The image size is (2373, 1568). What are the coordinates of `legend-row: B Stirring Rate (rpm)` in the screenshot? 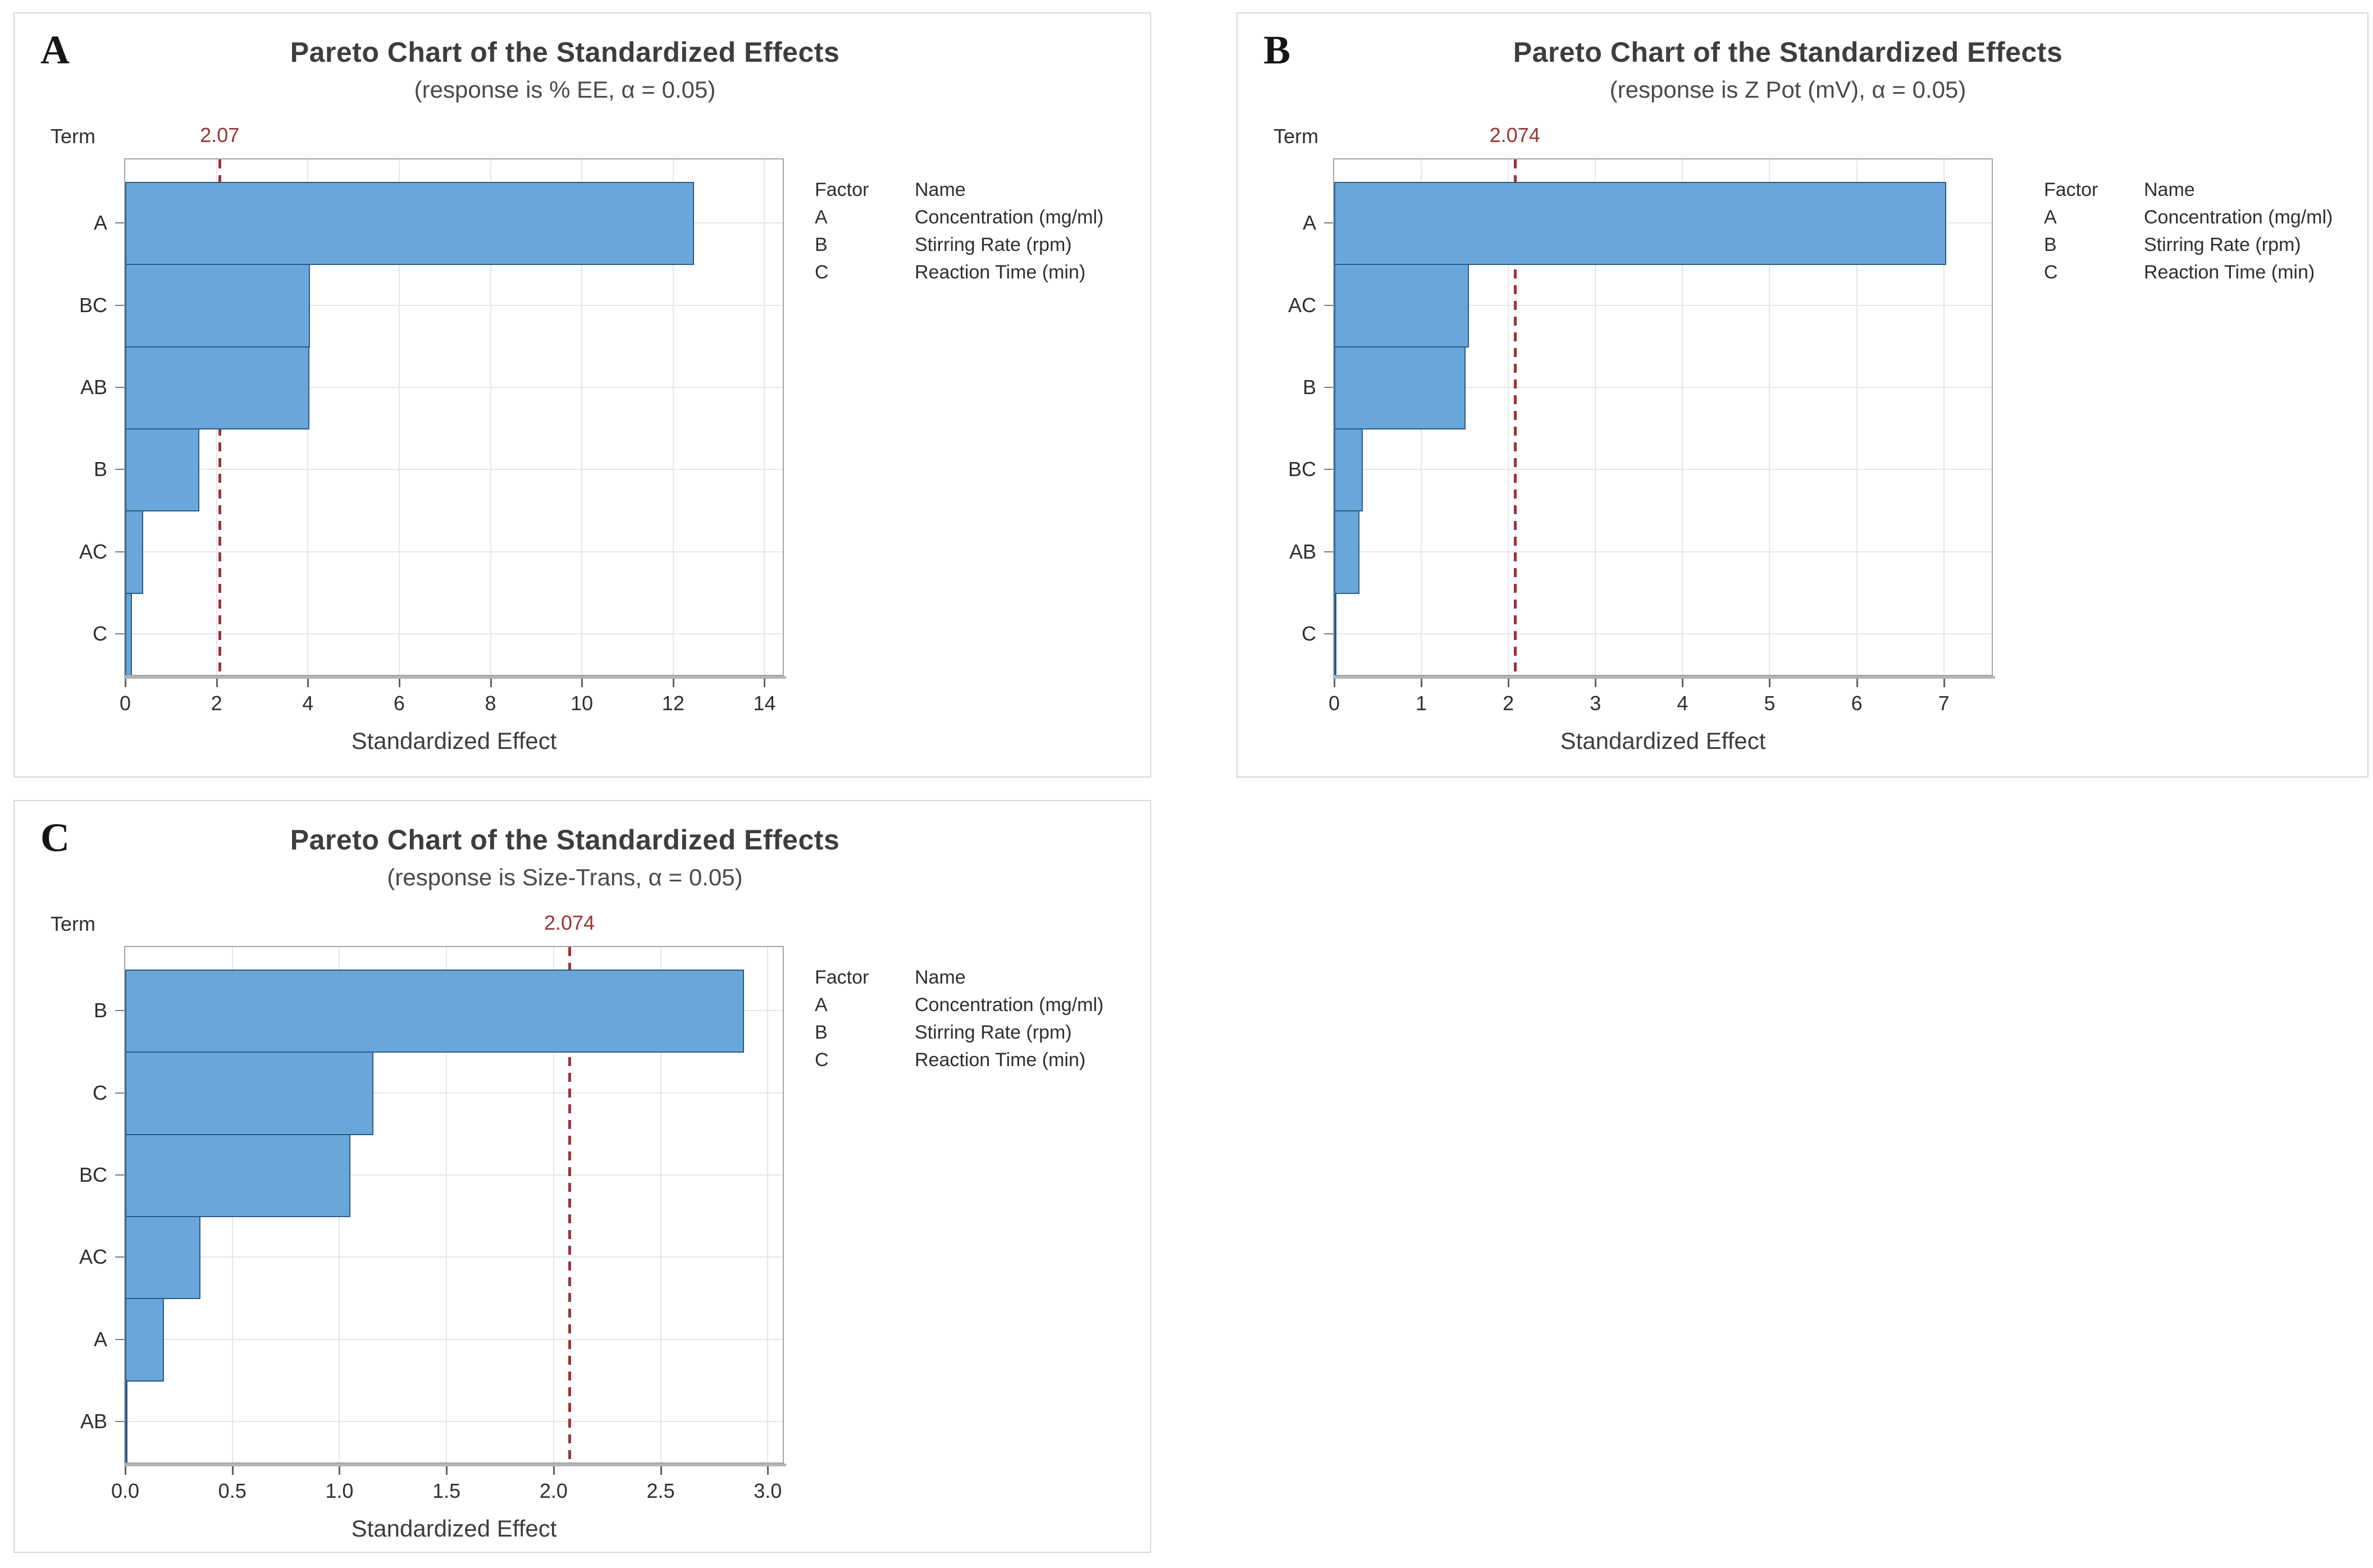 It's located at (959, 245).